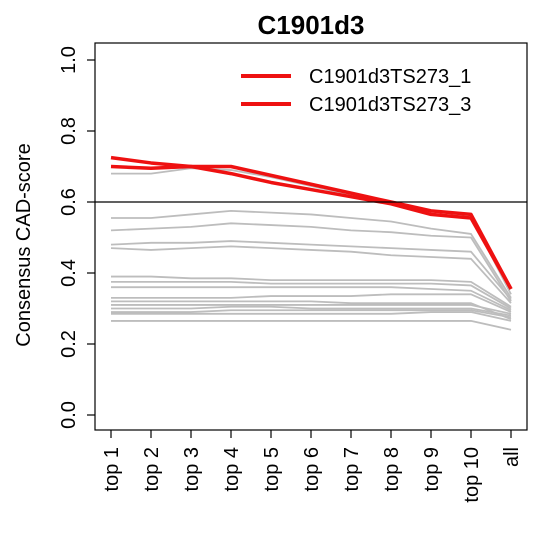  Describe the element at coordinates (312, 469) in the screenshot. I see `x-tick-label: top 6` at that location.